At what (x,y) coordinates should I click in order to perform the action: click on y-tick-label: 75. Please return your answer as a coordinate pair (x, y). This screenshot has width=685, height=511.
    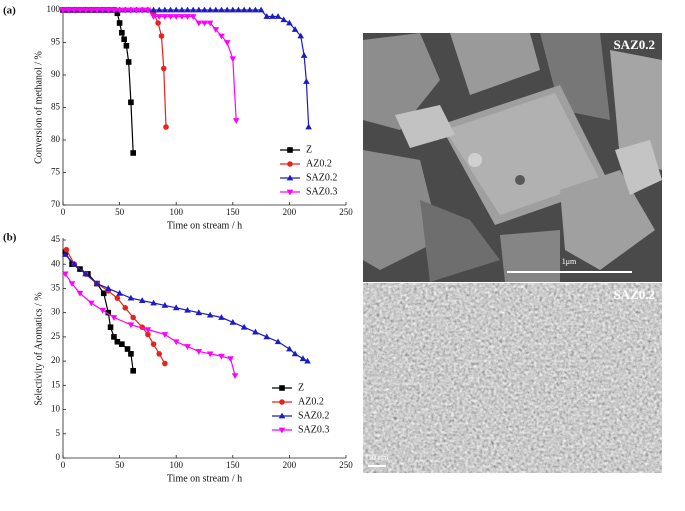
    Looking at the image, I should click on (56, 172).